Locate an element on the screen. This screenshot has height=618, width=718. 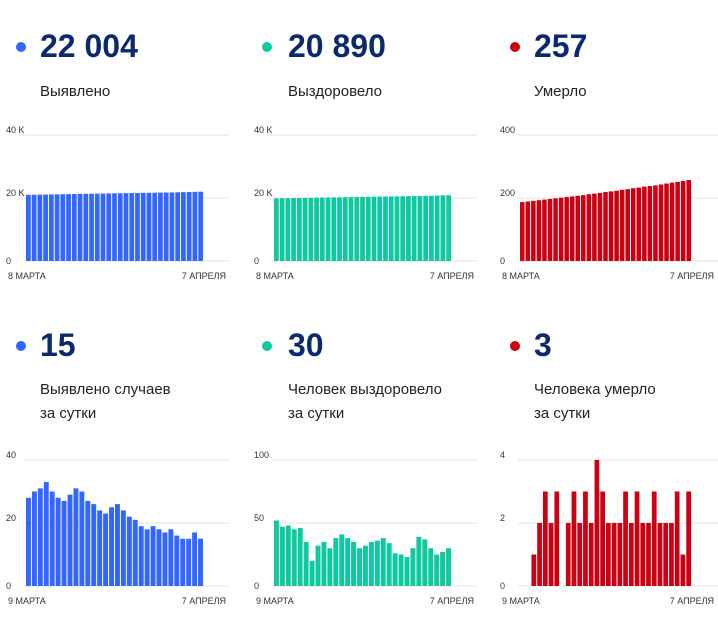
daily-deaths-chart: 0 2 4 9 МАРТА 7 АПРЕЛЯ is located at coordinates (609, 528).